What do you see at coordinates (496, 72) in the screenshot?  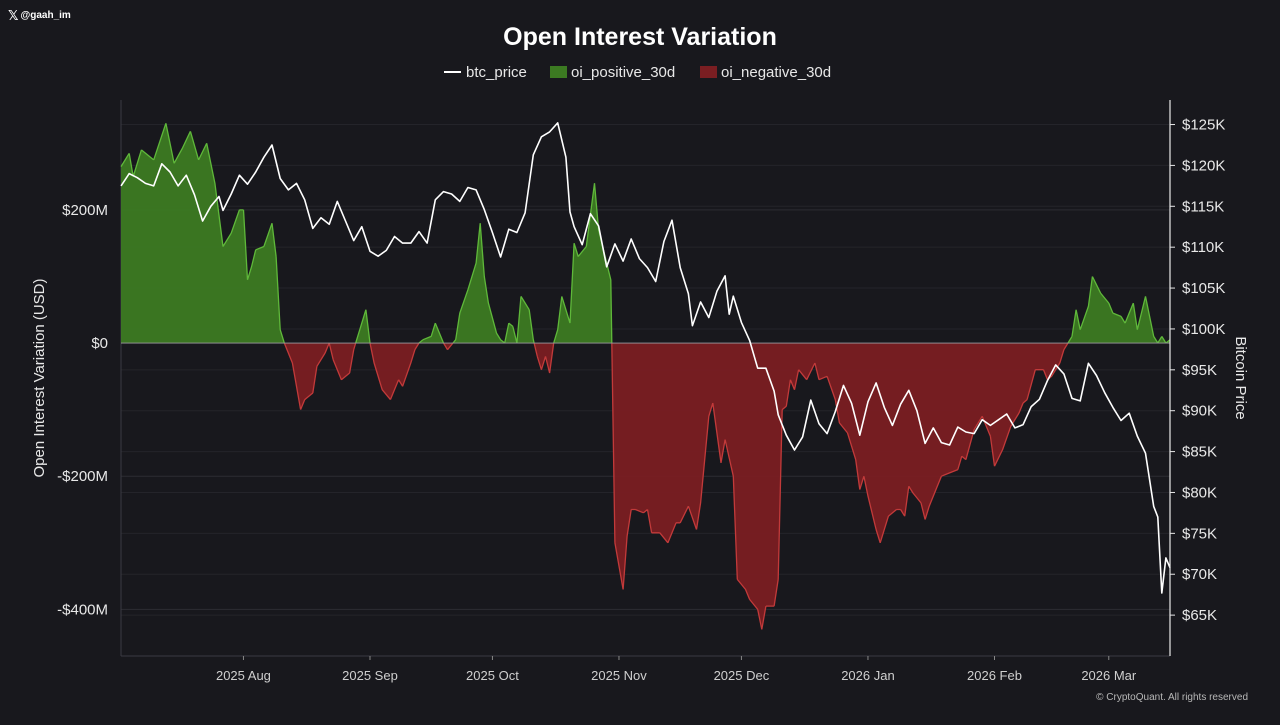 I see `legend-label-btc-price: btc_price` at bounding box center [496, 72].